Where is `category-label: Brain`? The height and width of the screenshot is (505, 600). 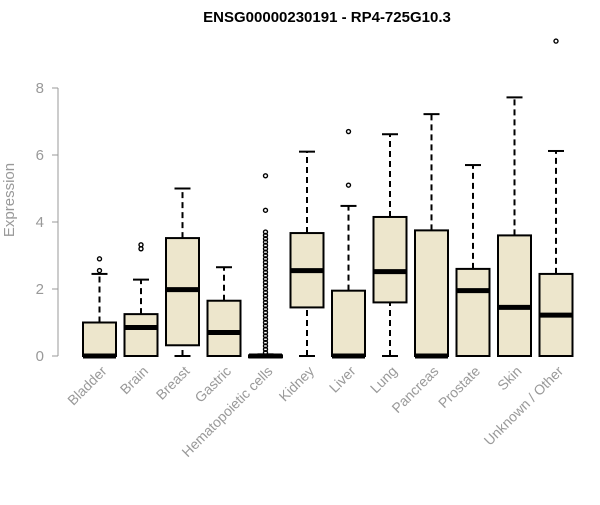 category-label: Brain is located at coordinates (134, 380).